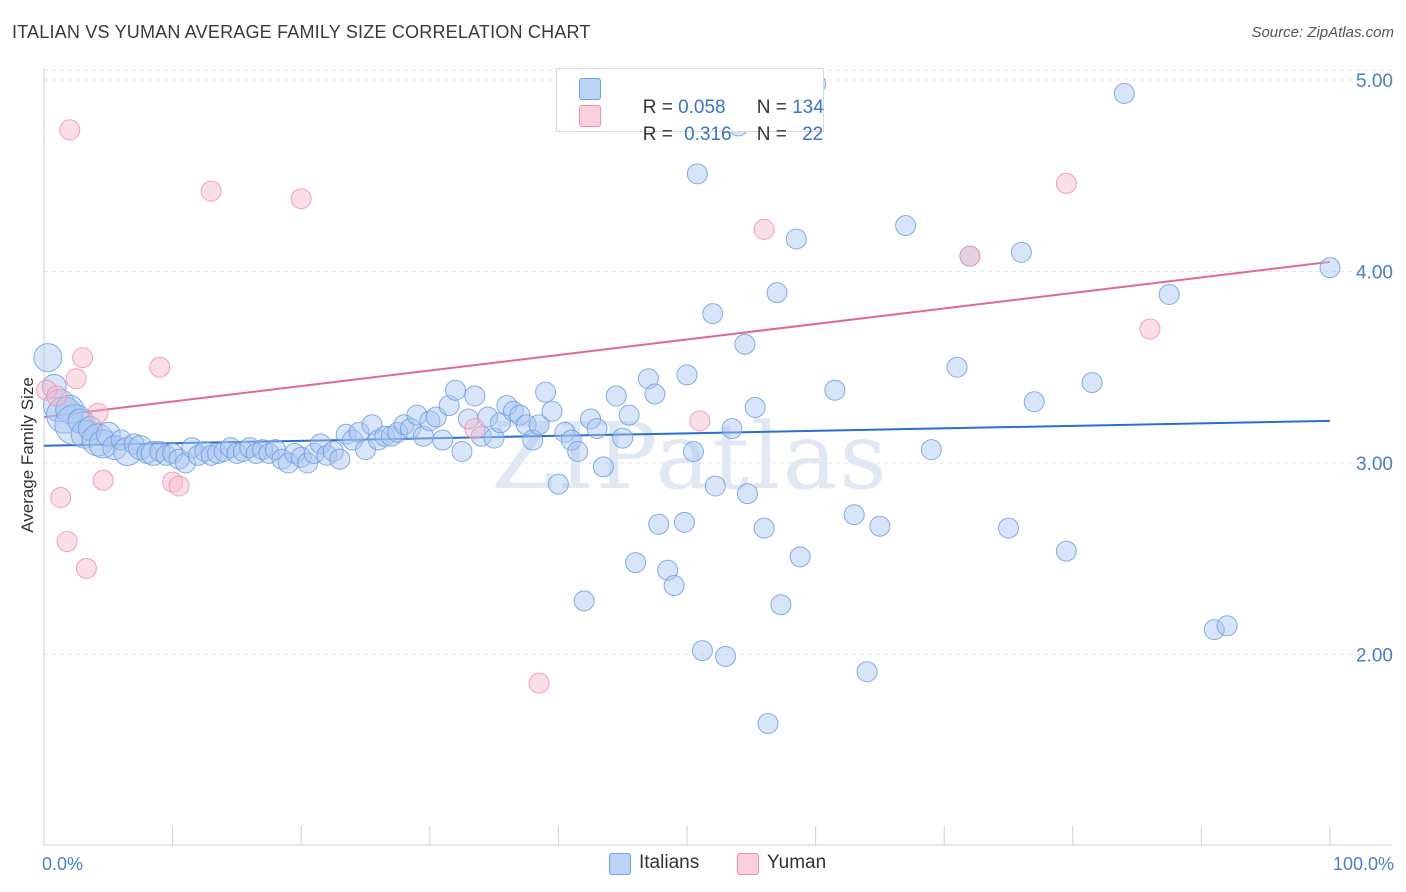  What do you see at coordinates (27, 455) in the screenshot?
I see `y-axis-label: Average Family Size` at bounding box center [27, 455].